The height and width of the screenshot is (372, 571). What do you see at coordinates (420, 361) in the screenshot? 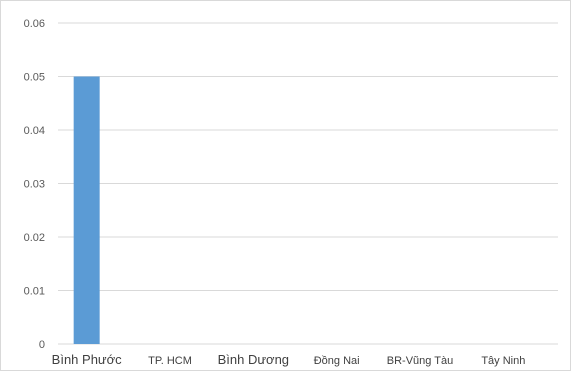
I see `x-tick-label: BR-Vũng Tàu` at bounding box center [420, 361].